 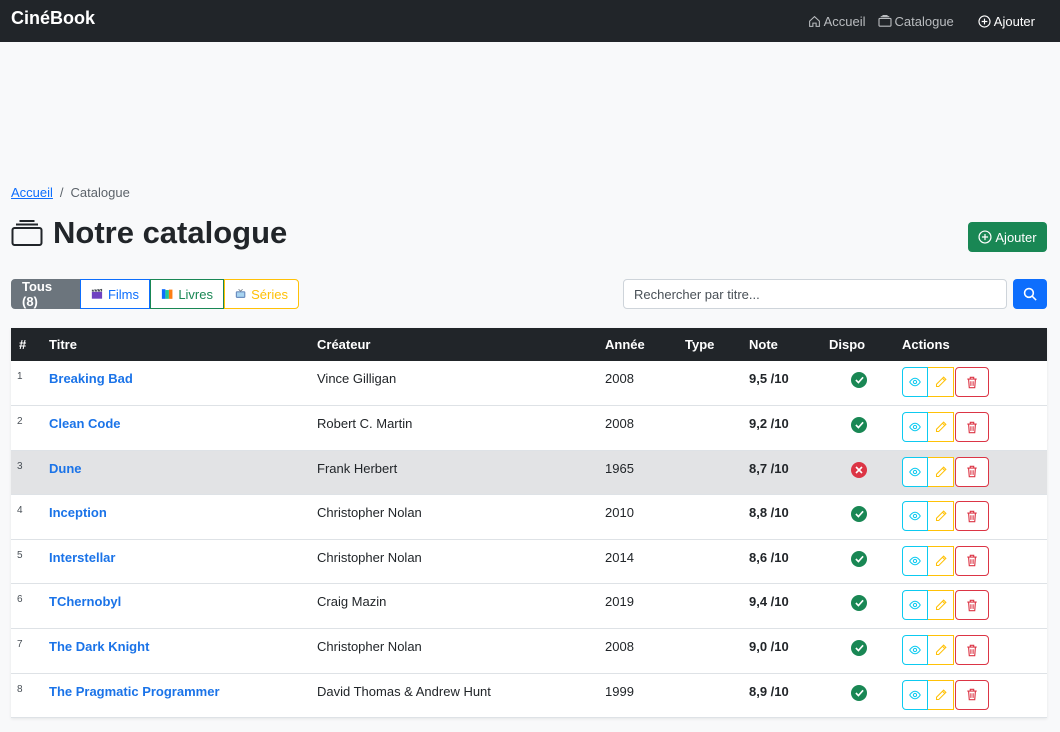 What do you see at coordinates (619, 557) in the screenshot?
I see `row-year: 2014` at bounding box center [619, 557].